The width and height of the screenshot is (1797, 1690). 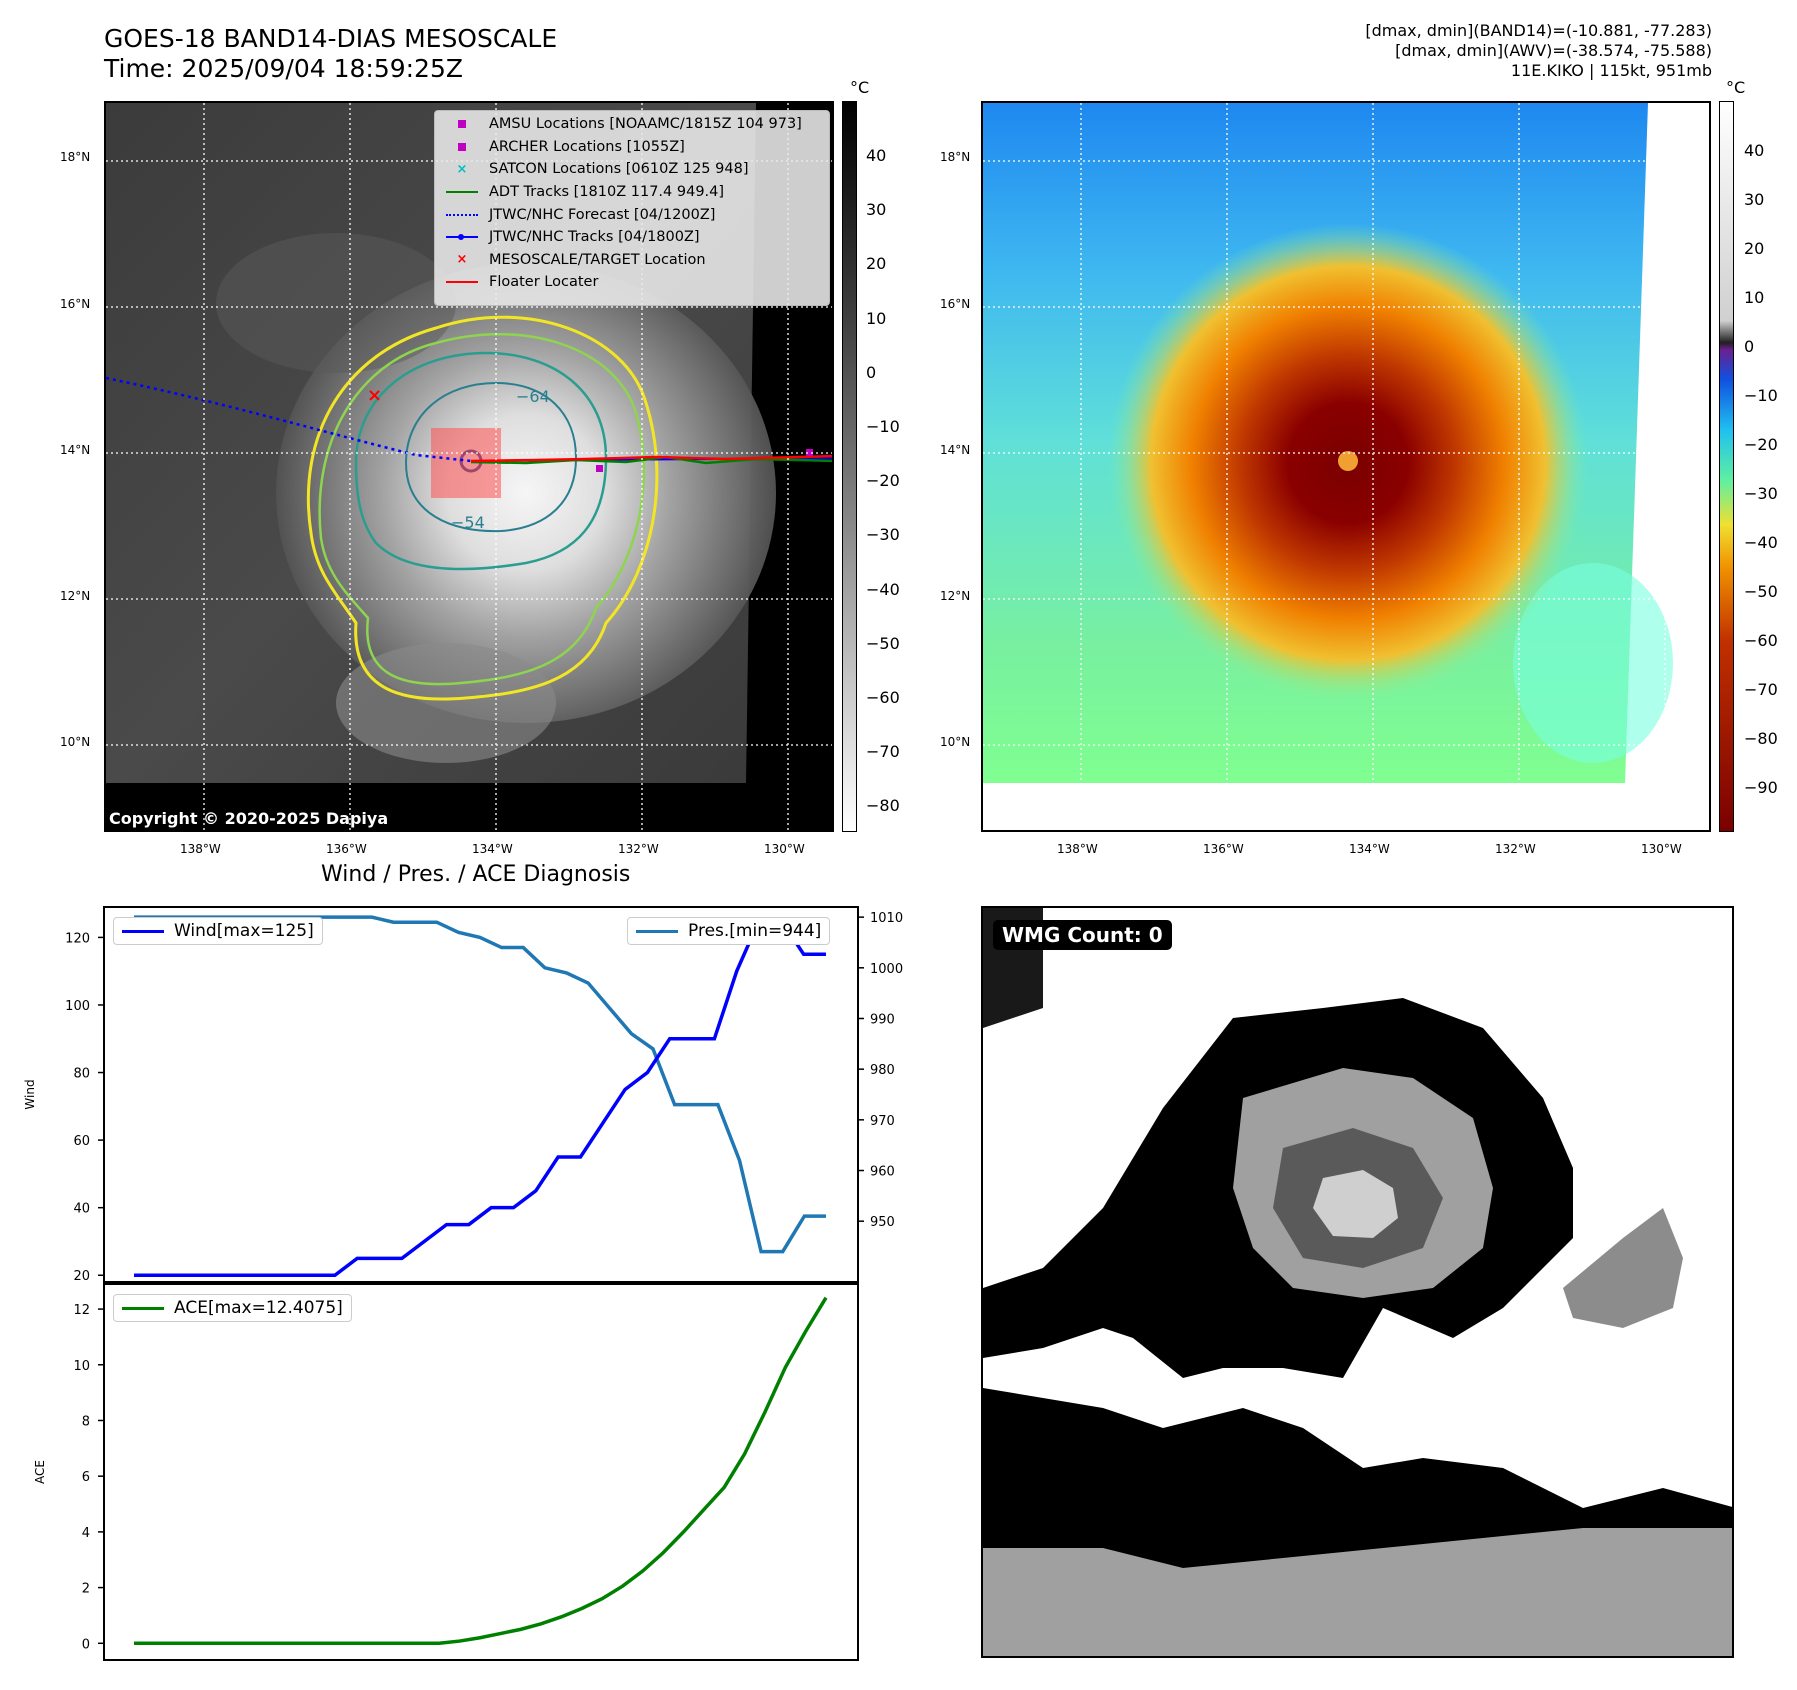 I want to click on legend-item-jtwc-tracks: JTWC/NHC Tracks [04/1800Z], so click(x=632, y=237).